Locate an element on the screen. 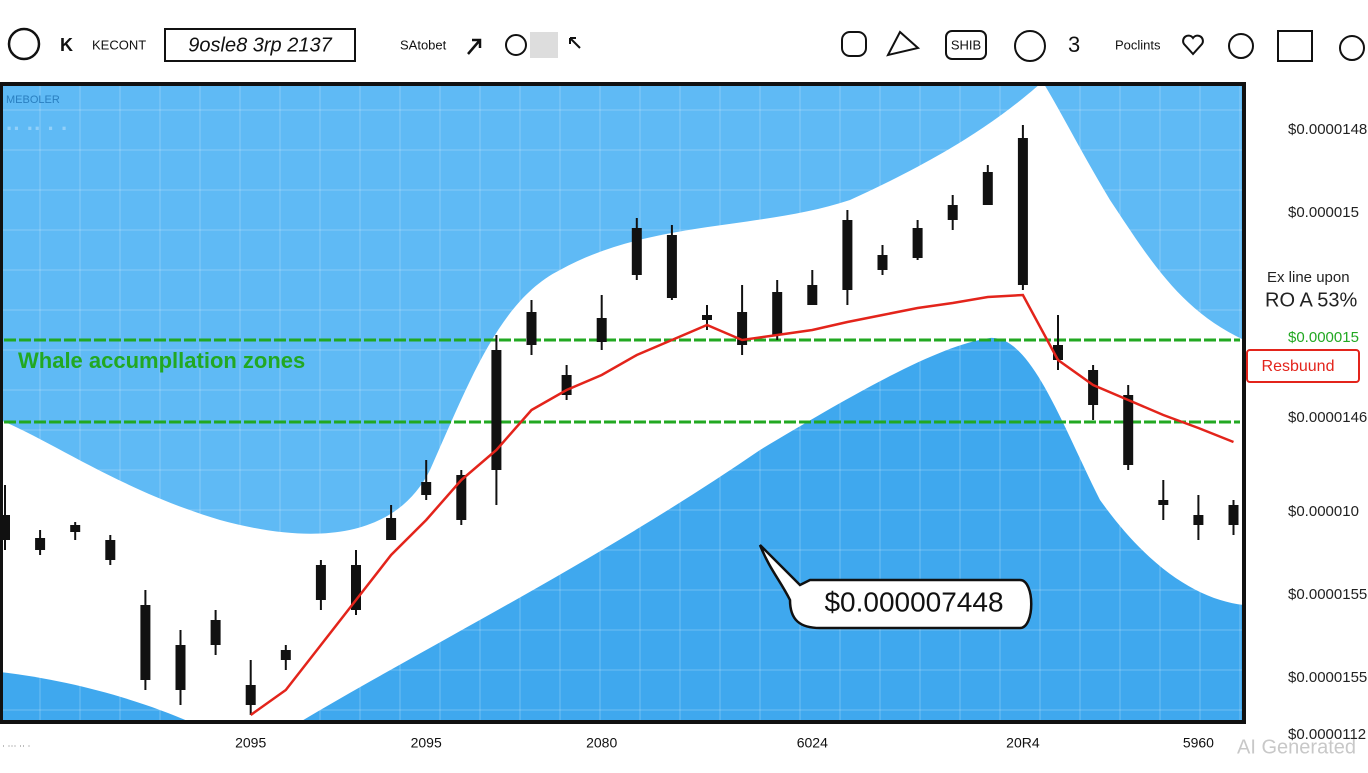 This screenshot has height=773, width=1368. price-label: $0.0000112 is located at coordinates (1327, 734).